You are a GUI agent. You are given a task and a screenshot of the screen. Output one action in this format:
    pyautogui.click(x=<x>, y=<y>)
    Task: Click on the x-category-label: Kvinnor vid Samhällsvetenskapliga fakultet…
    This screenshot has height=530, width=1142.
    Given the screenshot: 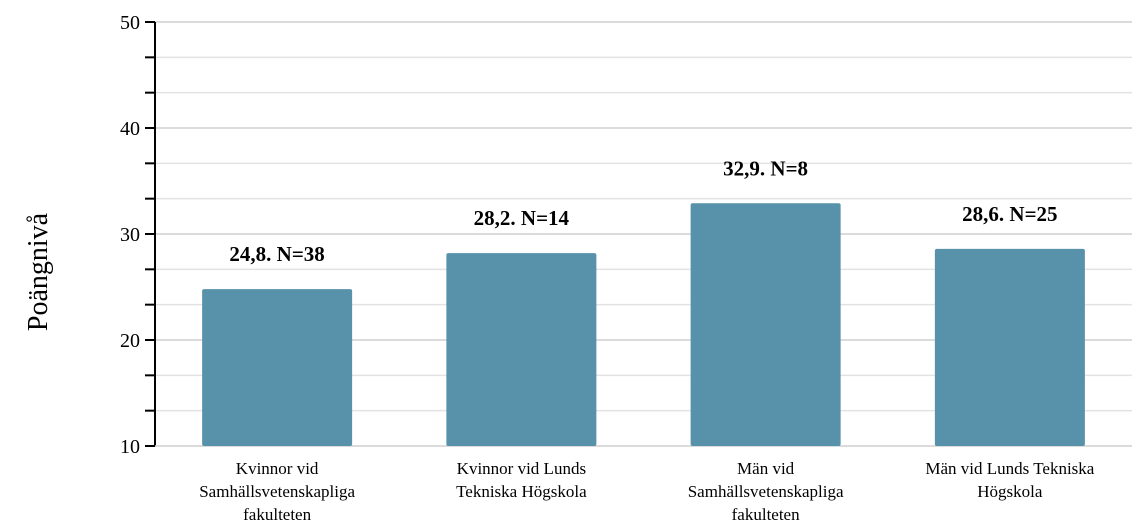 What is the action you would take?
    pyautogui.click(x=277, y=491)
    